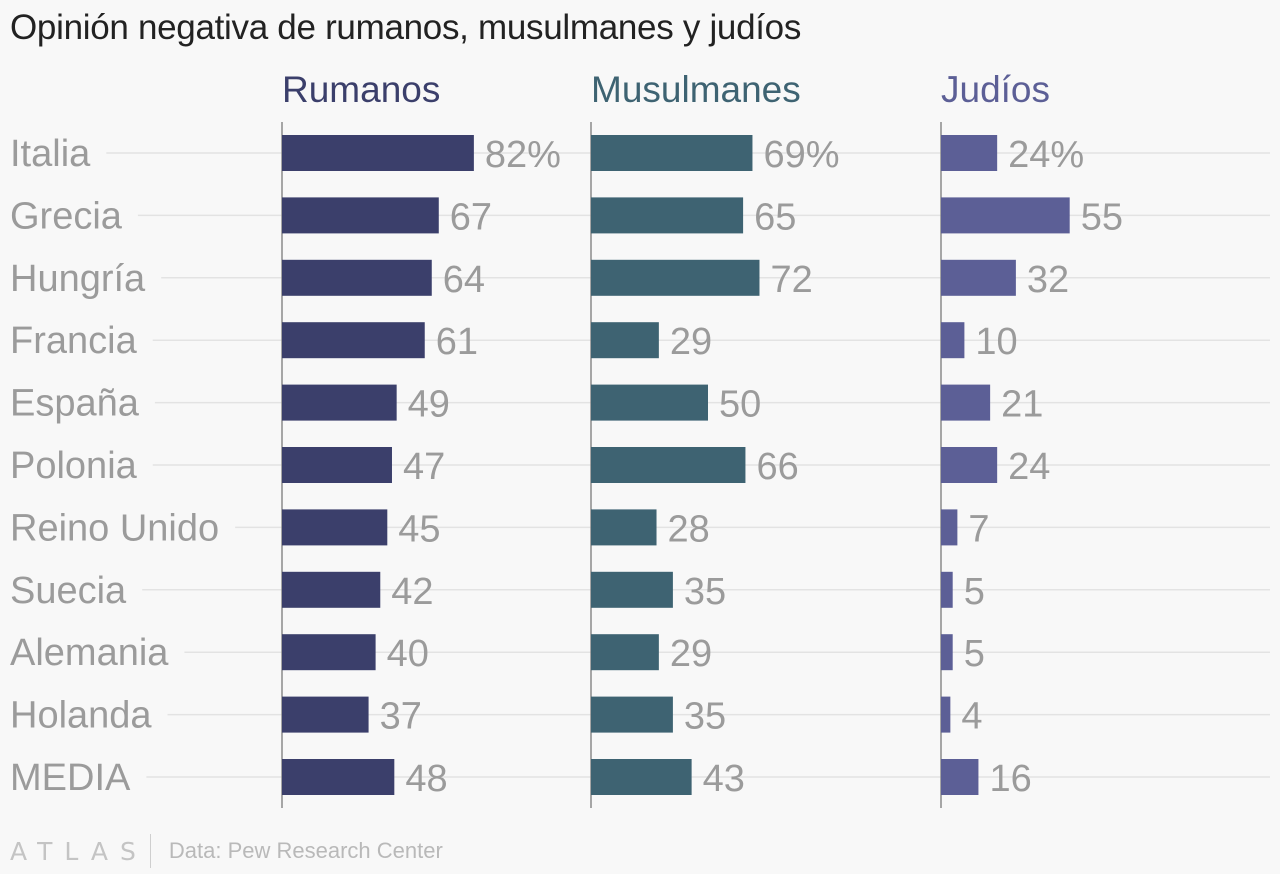 The height and width of the screenshot is (874, 1280). I want to click on footer: ATLAS Data: Pew Research Center, so click(226, 851).